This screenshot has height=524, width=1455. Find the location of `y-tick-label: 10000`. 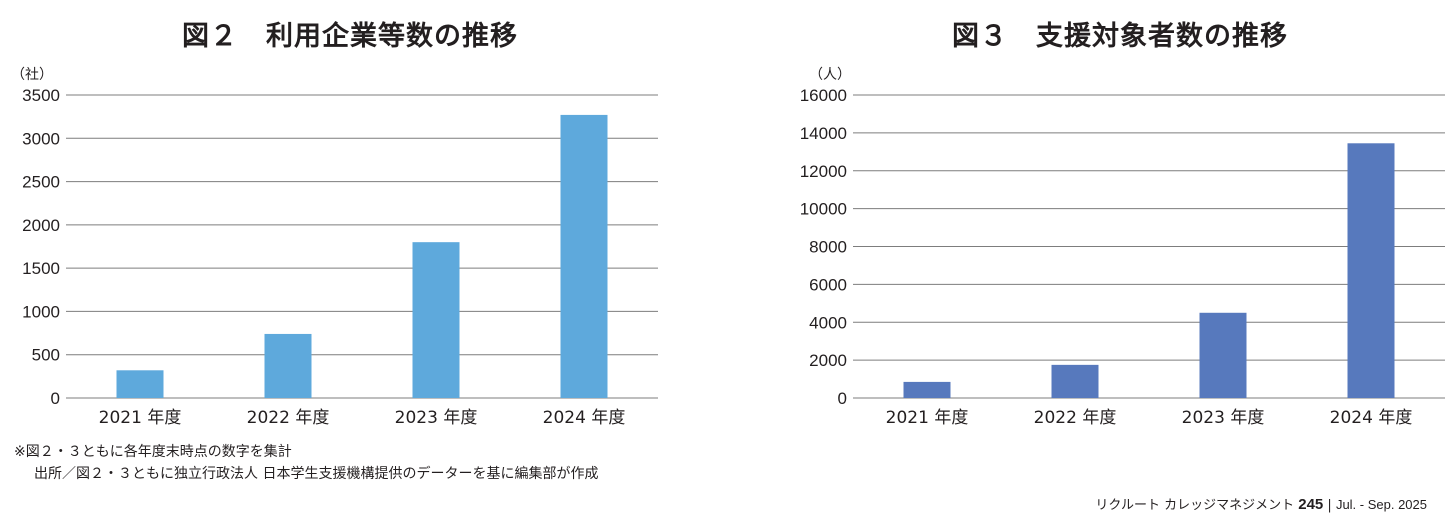

y-tick-label: 10000 is located at coordinates (823, 209).